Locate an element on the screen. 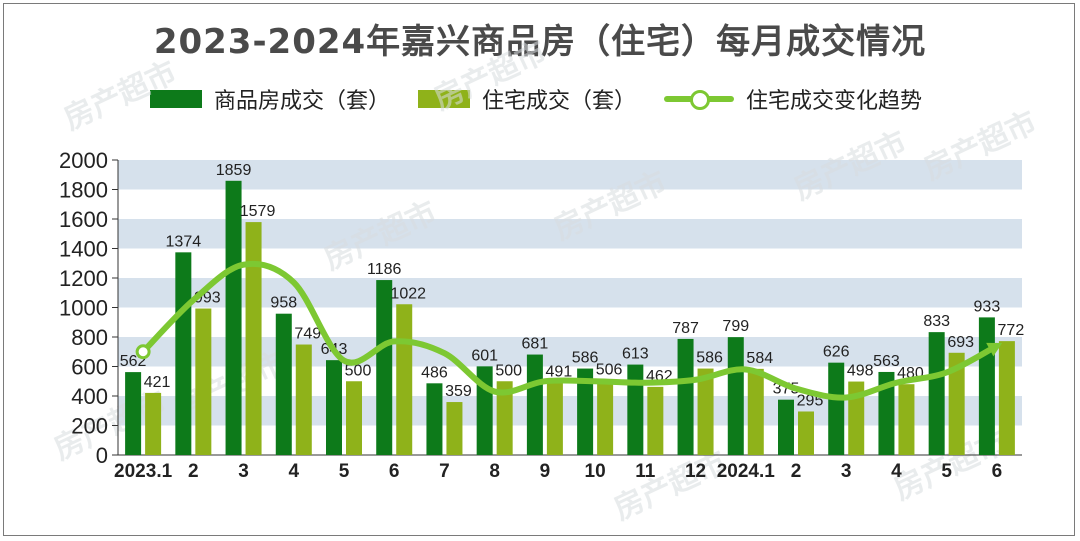  x-tick-label: 7 is located at coordinates (444, 471).